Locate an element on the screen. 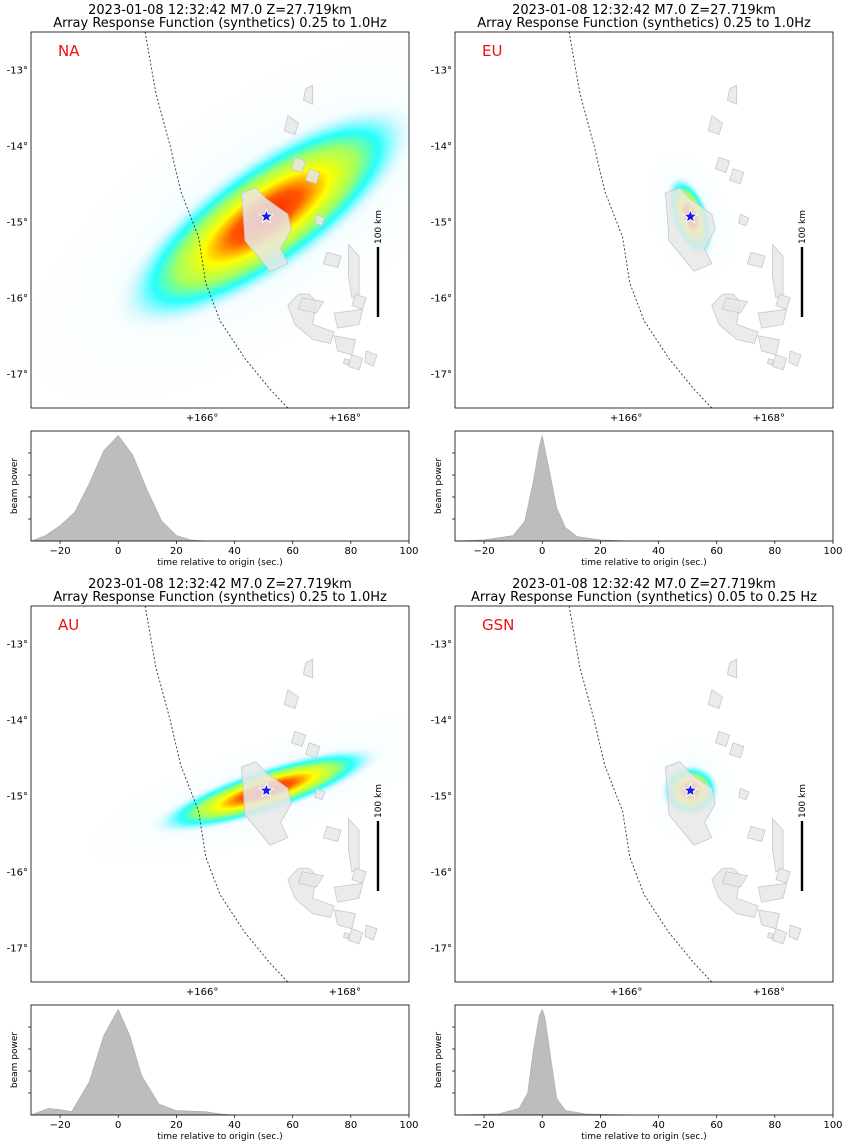 The image size is (848, 1148). epicenter-star is located at coordinates (266, 790).